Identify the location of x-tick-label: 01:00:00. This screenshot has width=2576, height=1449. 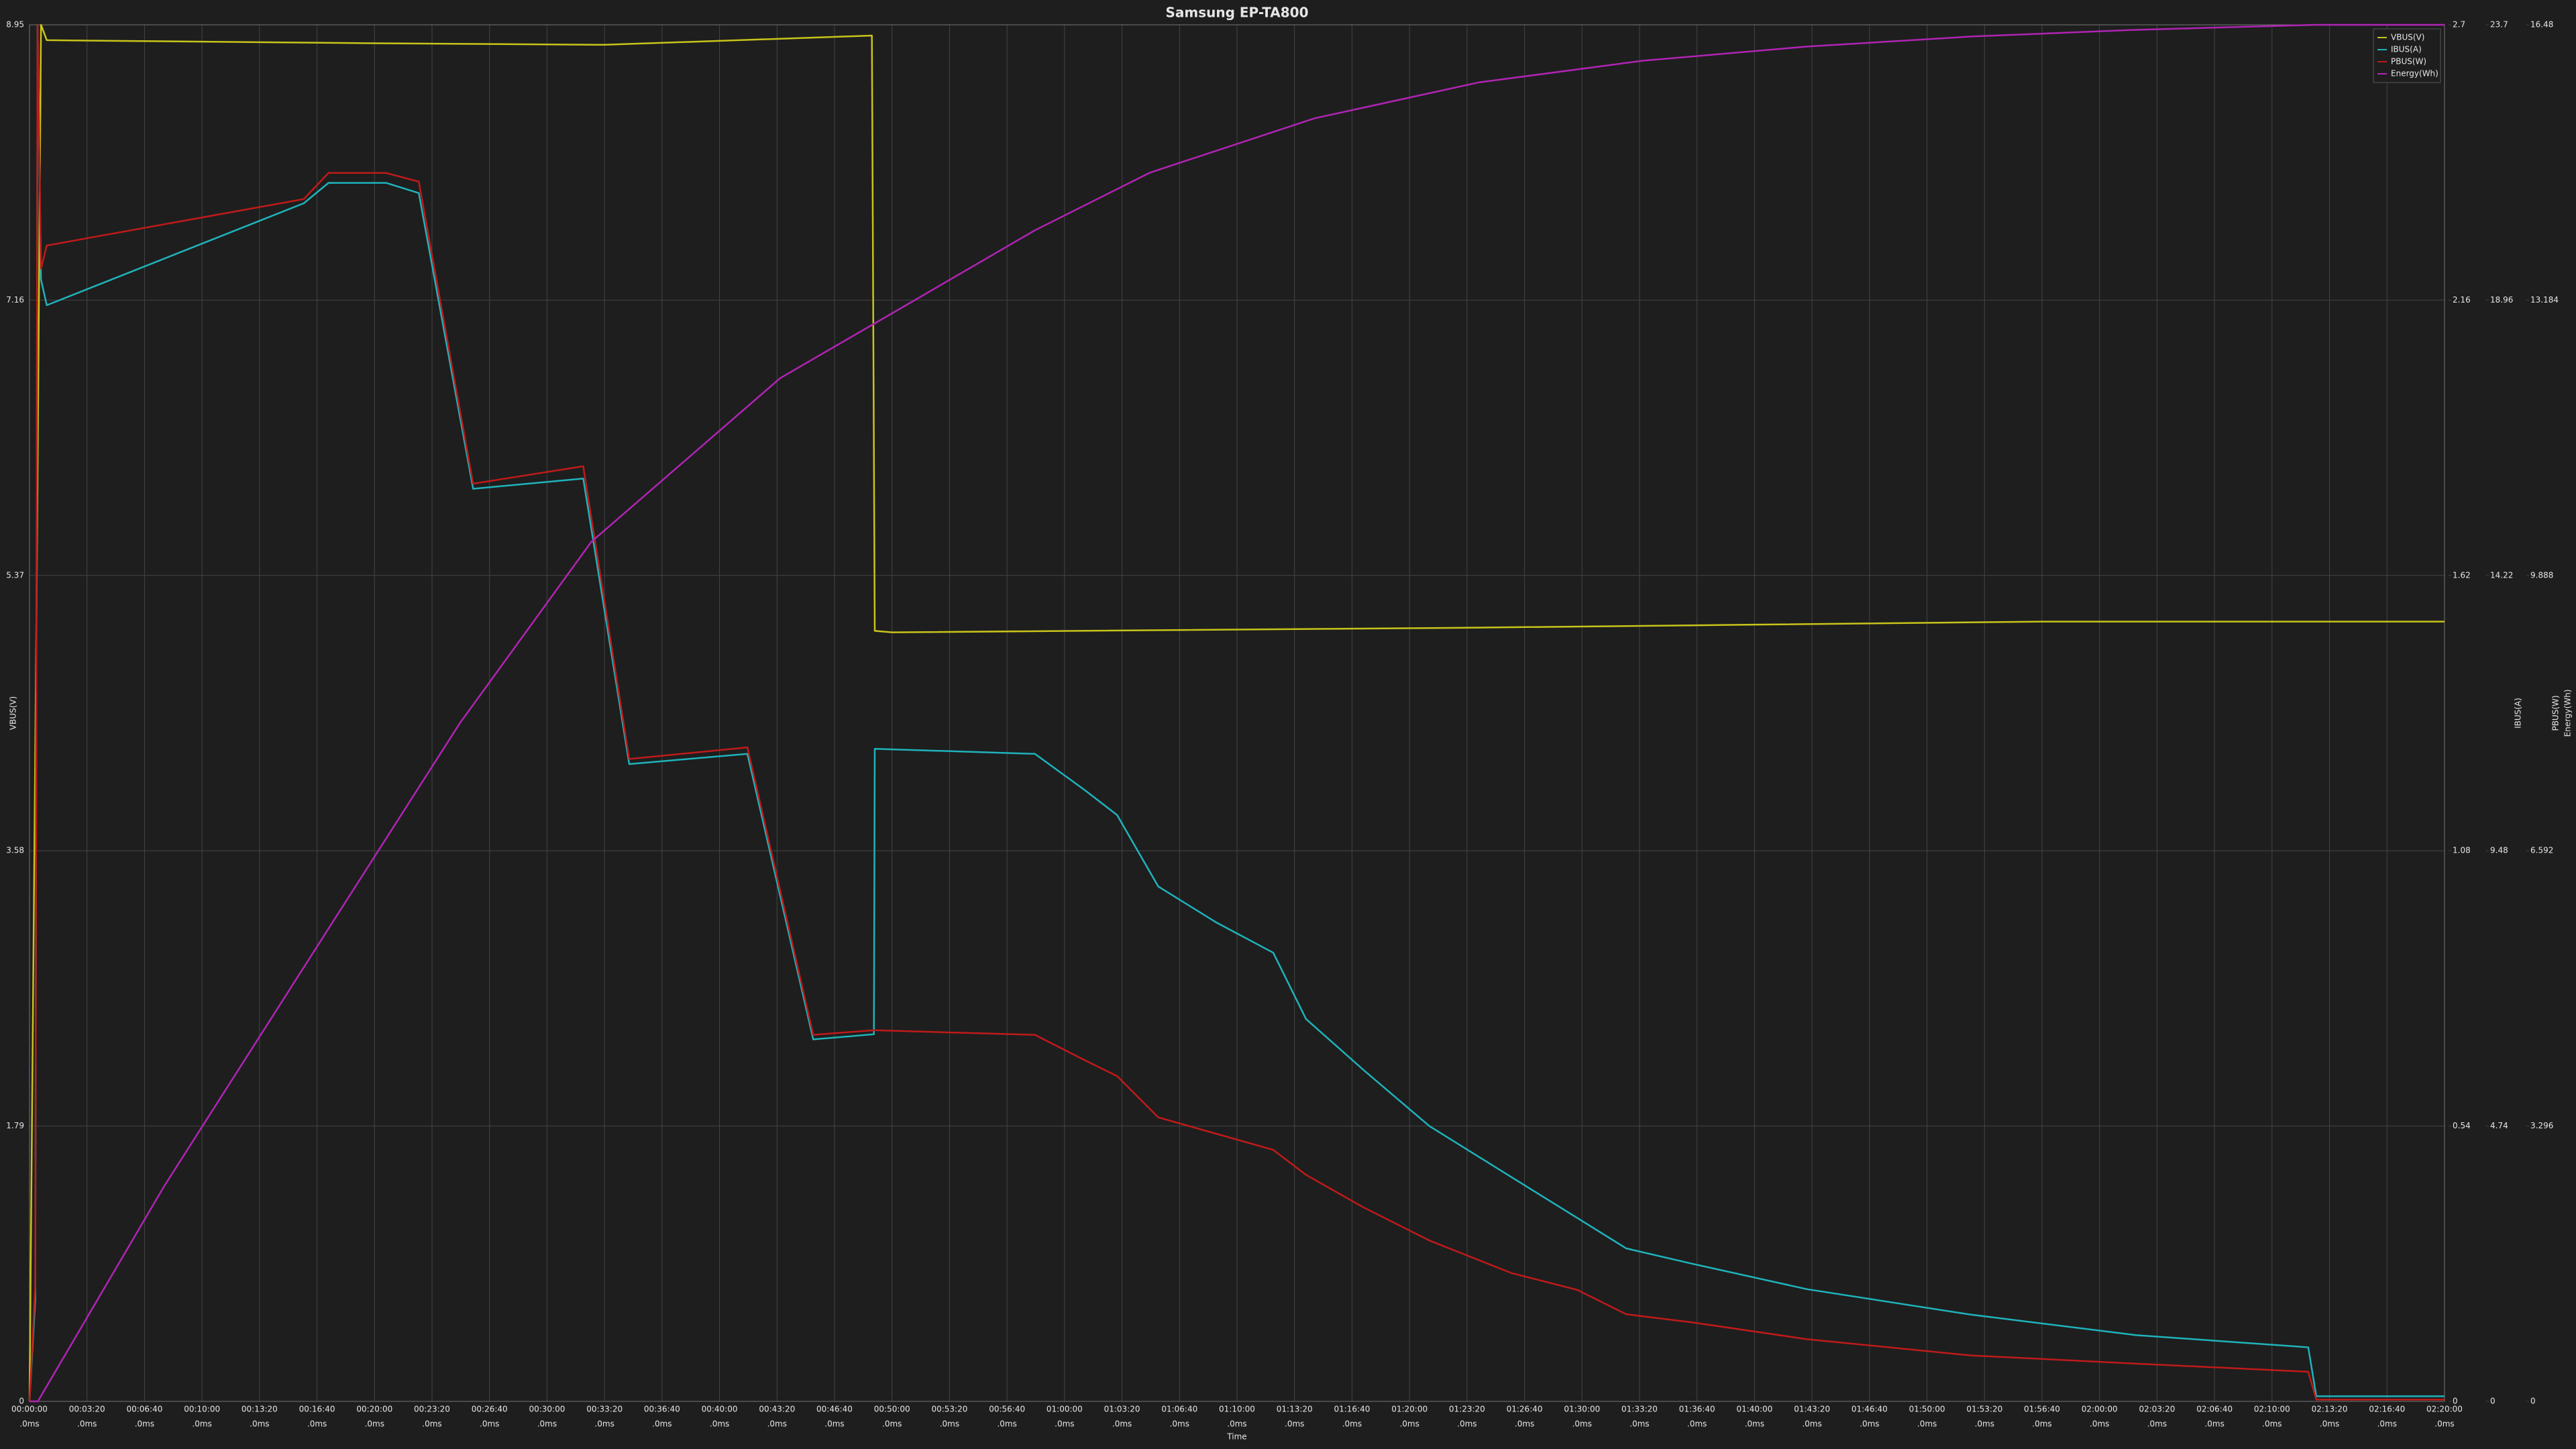
(1064, 1409).